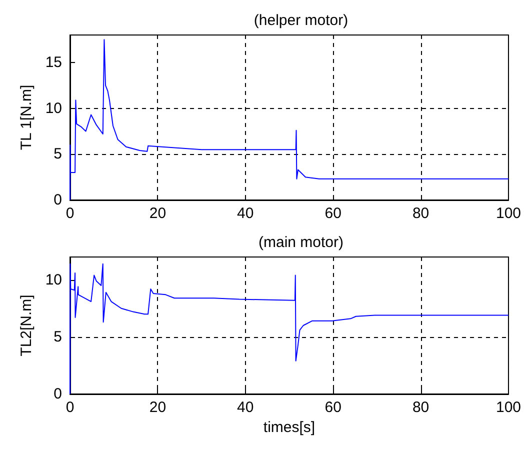  What do you see at coordinates (289, 427) in the screenshot?
I see `x-axis-title: times[s]` at bounding box center [289, 427].